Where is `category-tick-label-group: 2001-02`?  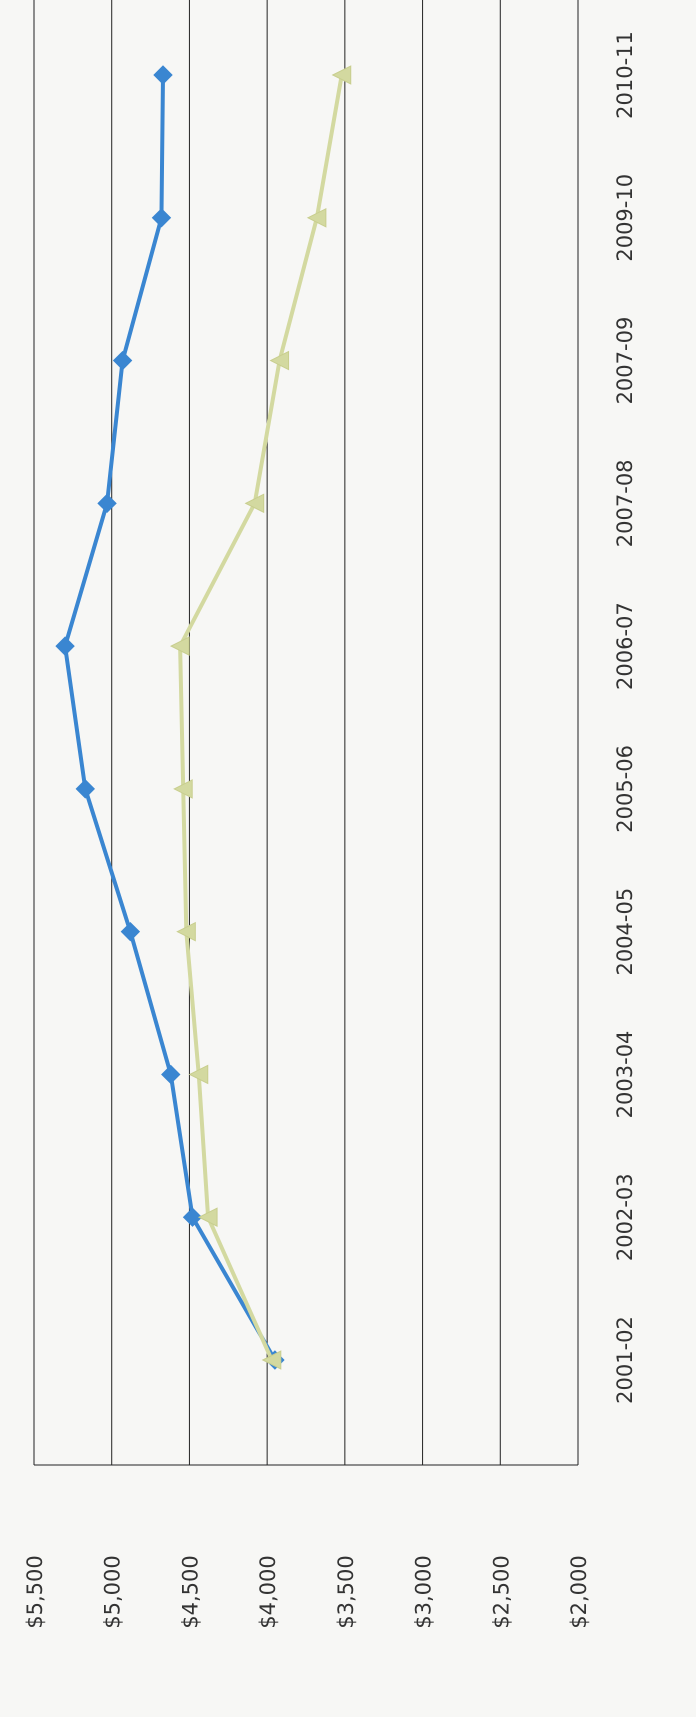 category-tick-label-group: 2001-02 is located at coordinates (625, 1360).